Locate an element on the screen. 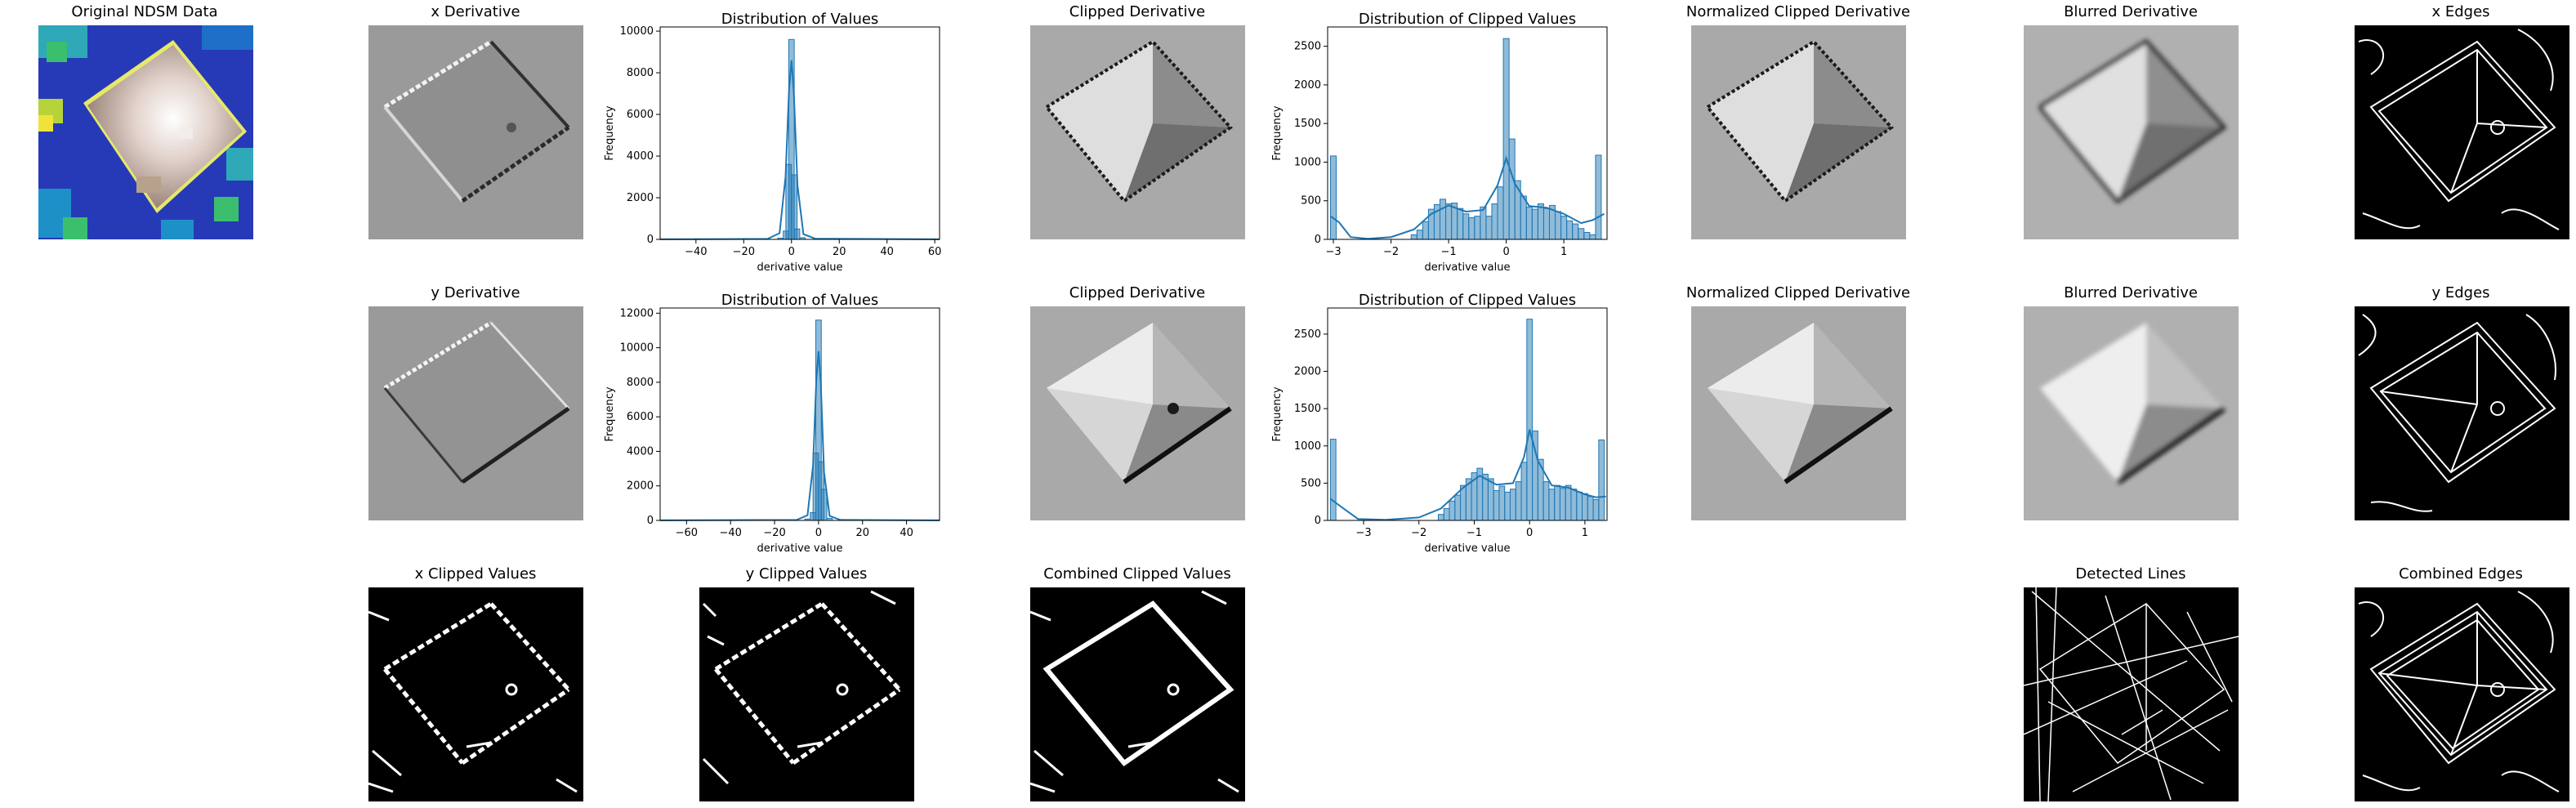 The width and height of the screenshot is (2576, 808). detected-lines-image is located at coordinates (2132, 694).